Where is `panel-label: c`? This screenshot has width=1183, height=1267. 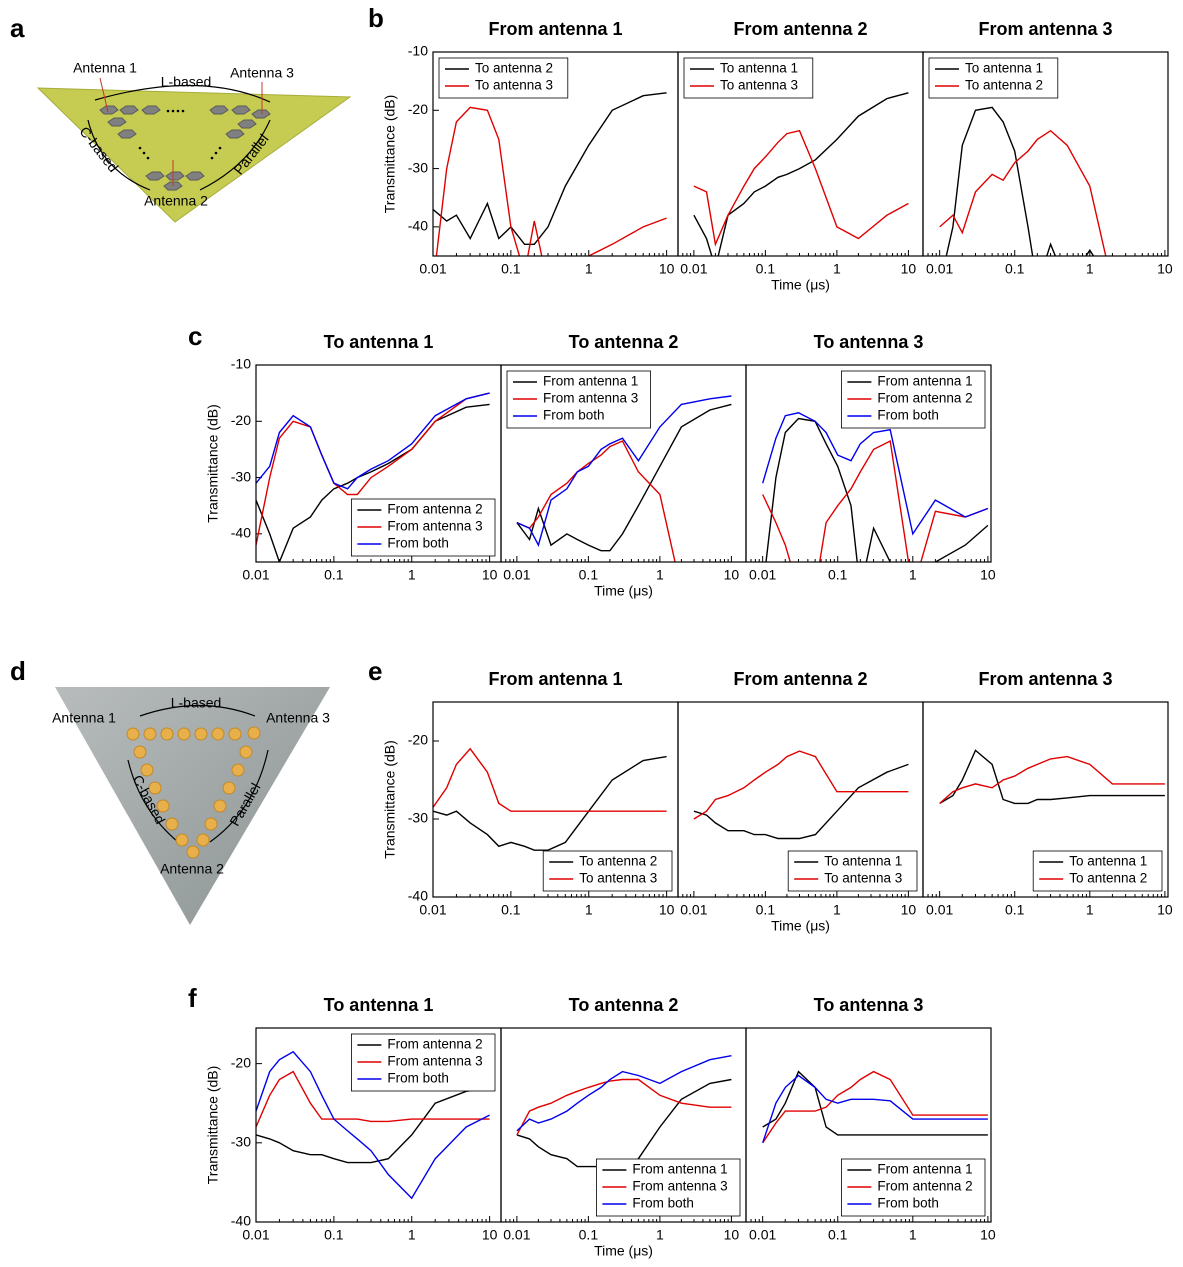
panel-label: c is located at coordinates (195, 336).